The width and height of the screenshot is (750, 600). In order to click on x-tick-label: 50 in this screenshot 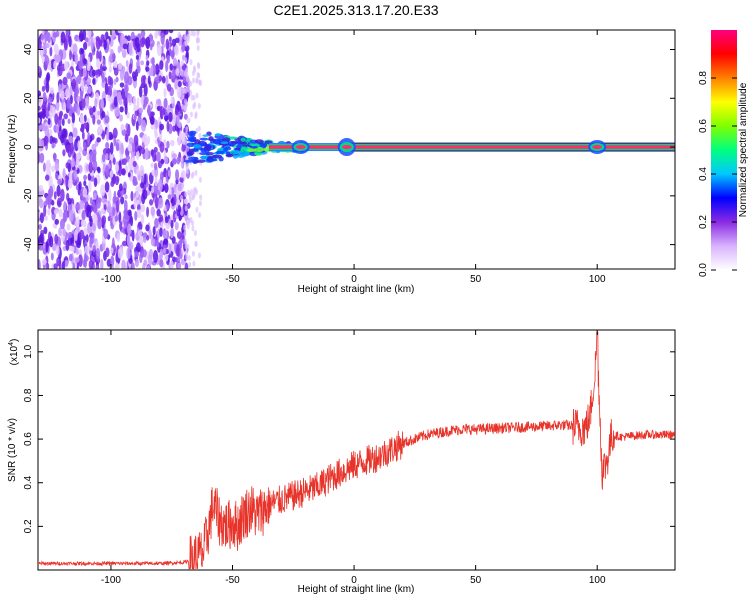, I will do `click(476, 580)`.